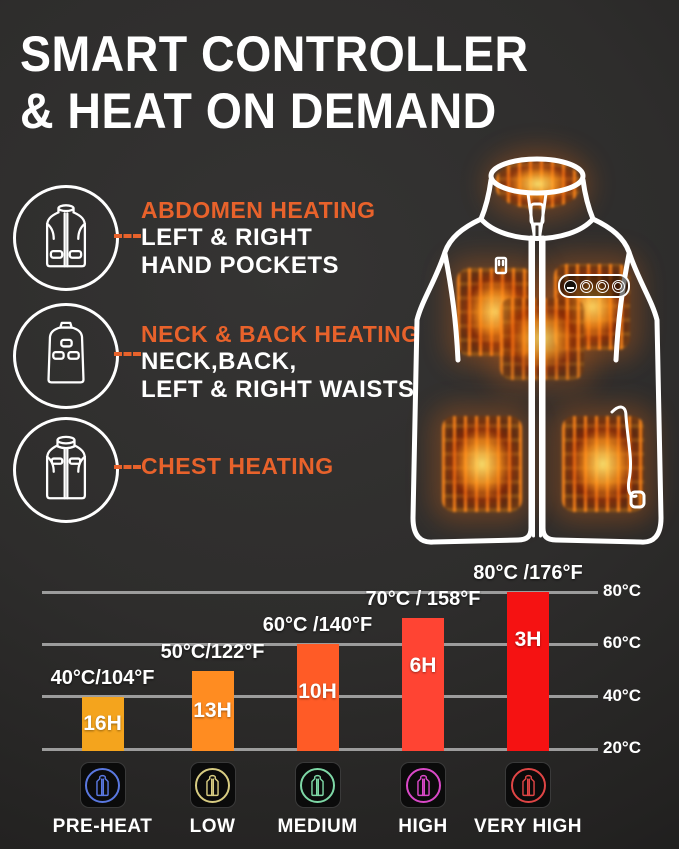 Image resolution: width=679 pixels, height=849 pixels. What do you see at coordinates (528, 639) in the screenshot?
I see `bar-duration-label: 3H` at bounding box center [528, 639].